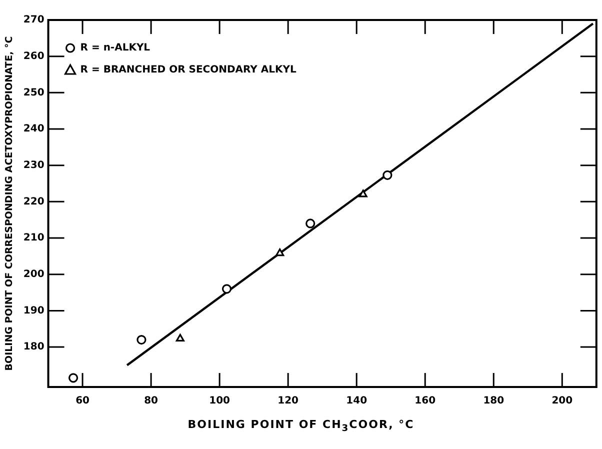 The height and width of the screenshot is (449, 602). What do you see at coordinates (115, 48) in the screenshot?
I see `legend-label: R = n-ALKYL` at bounding box center [115, 48].